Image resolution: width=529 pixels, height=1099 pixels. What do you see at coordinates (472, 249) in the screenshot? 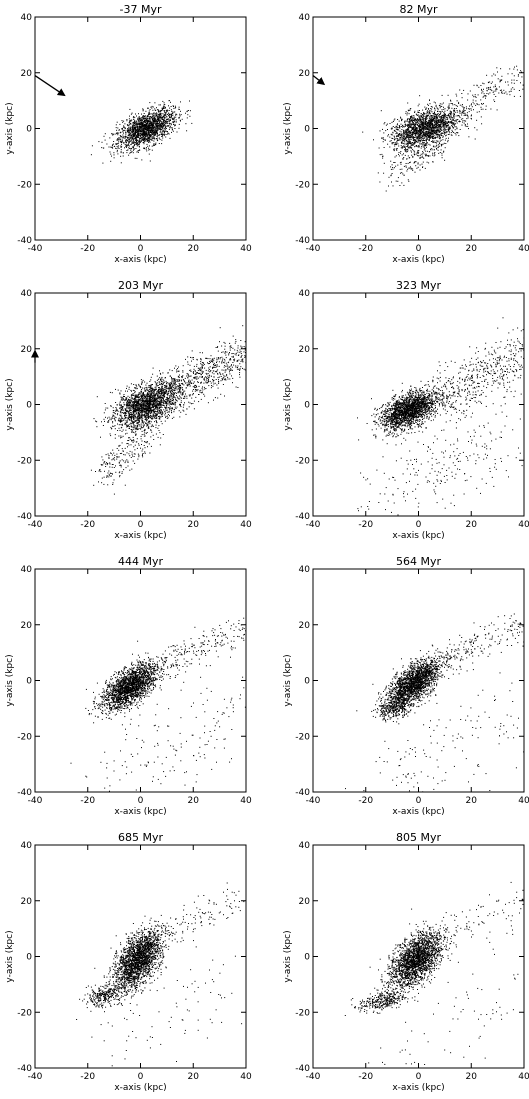
I see `x-tick-label: 20` at bounding box center [472, 249].